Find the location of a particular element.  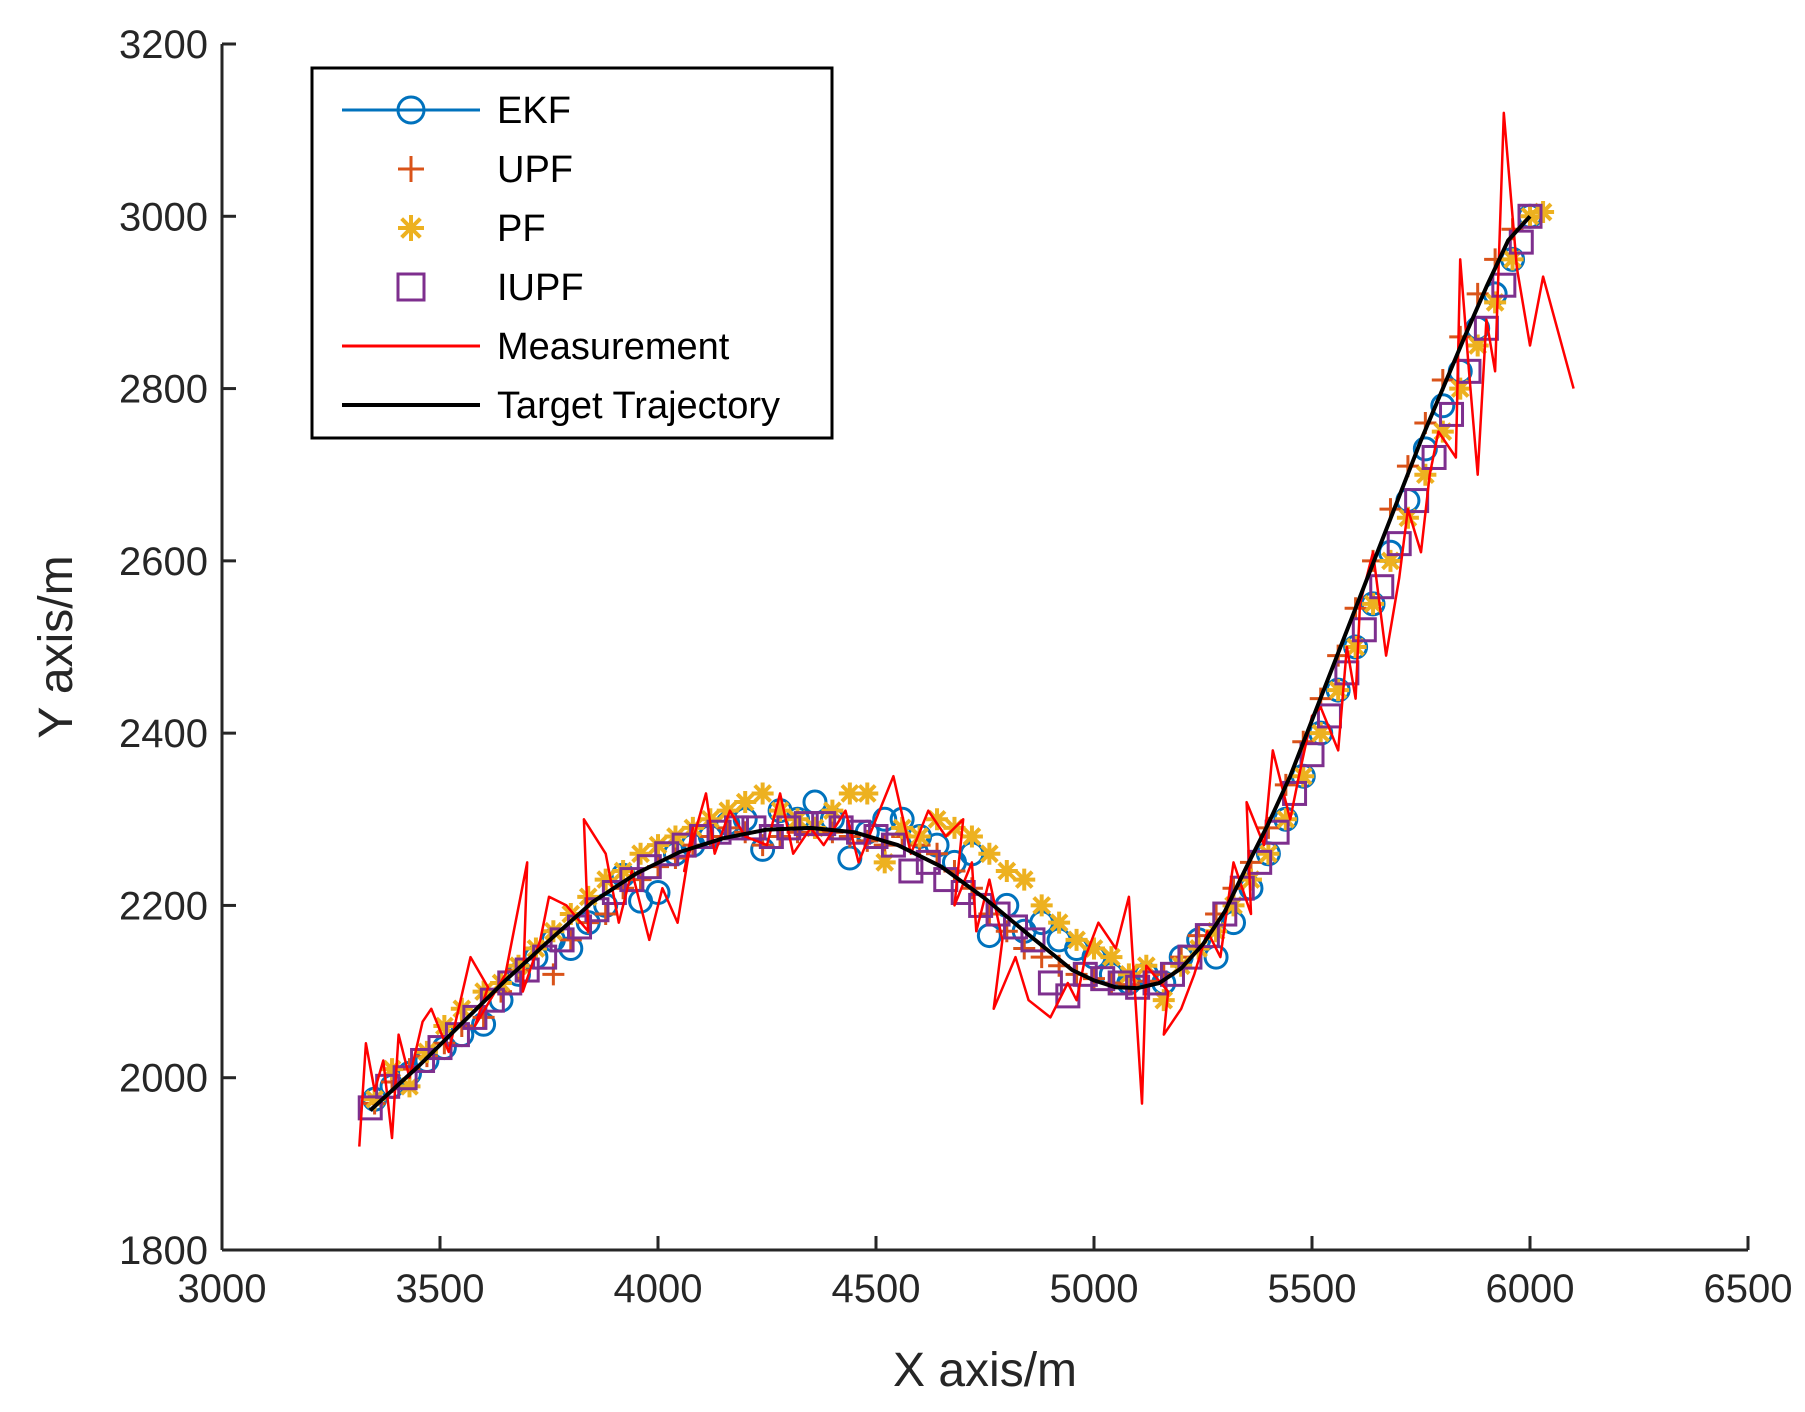

y-tick-label: 2800 is located at coordinates (163, 390).